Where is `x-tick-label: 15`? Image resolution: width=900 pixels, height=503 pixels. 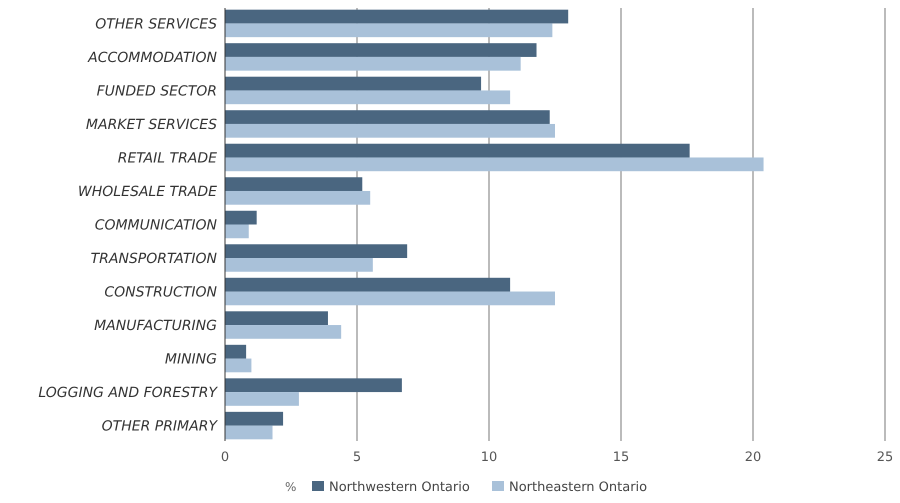
x-tick-label: 15 is located at coordinates (621, 457).